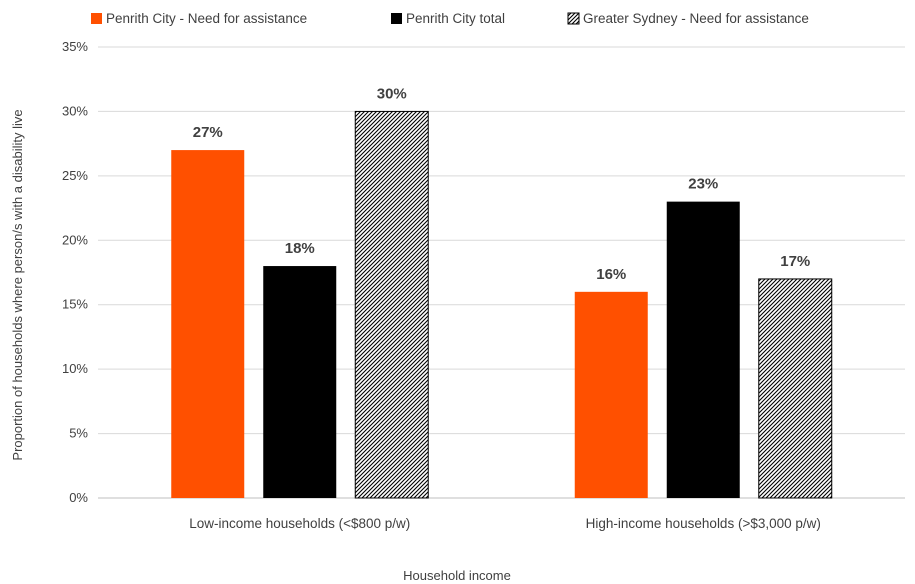 Image resolution: width=915 pixels, height=584 pixels. I want to click on x-category-label: Low-income households (<$800 p/w), so click(299, 523).